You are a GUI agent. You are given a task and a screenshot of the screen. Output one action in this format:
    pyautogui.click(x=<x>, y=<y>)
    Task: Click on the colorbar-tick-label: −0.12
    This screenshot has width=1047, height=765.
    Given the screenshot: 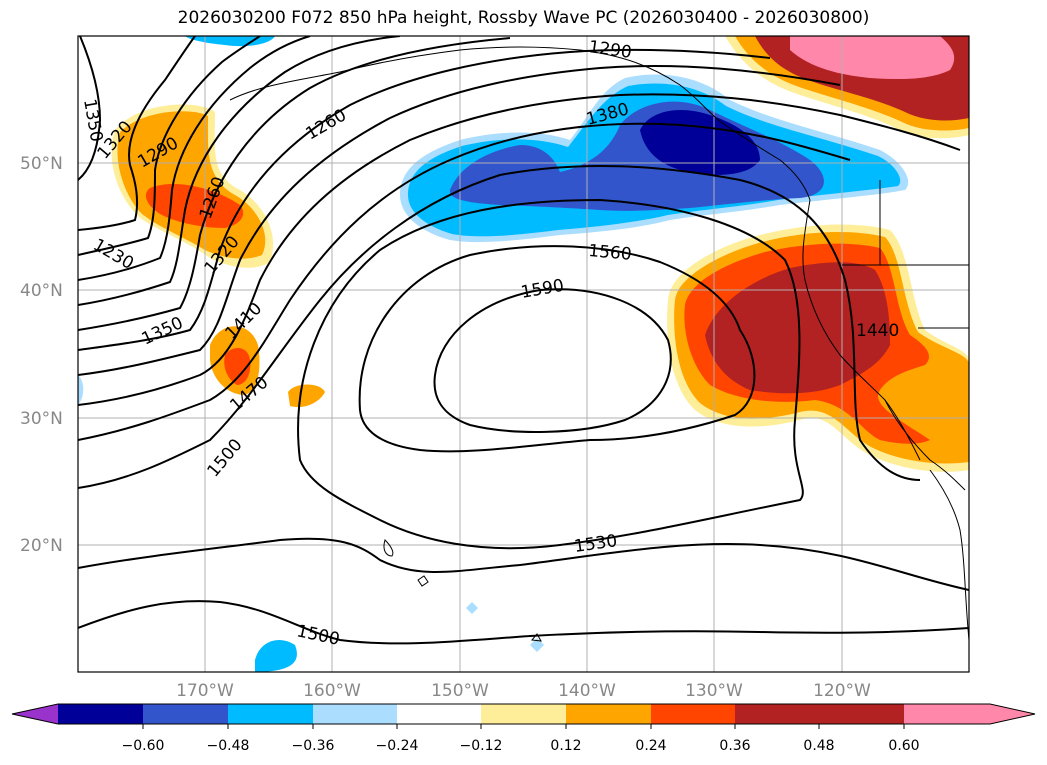 What is the action you would take?
    pyautogui.click(x=481, y=746)
    